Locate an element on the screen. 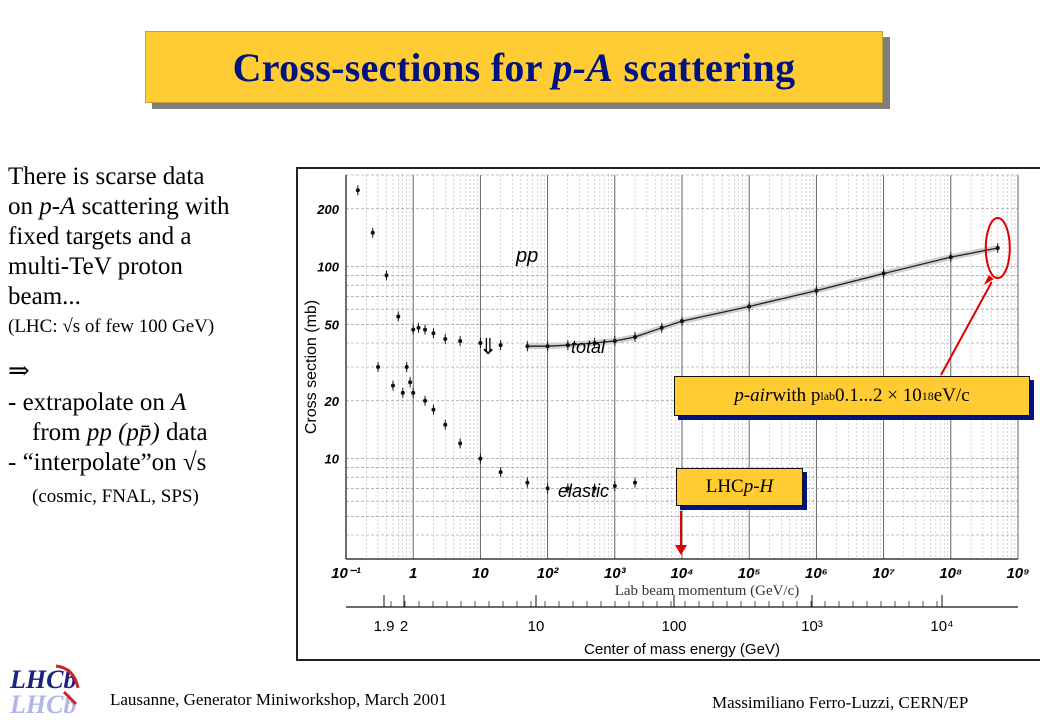 This screenshot has width=1040, height=720. y-tick-label: 10 is located at coordinates (332, 459).